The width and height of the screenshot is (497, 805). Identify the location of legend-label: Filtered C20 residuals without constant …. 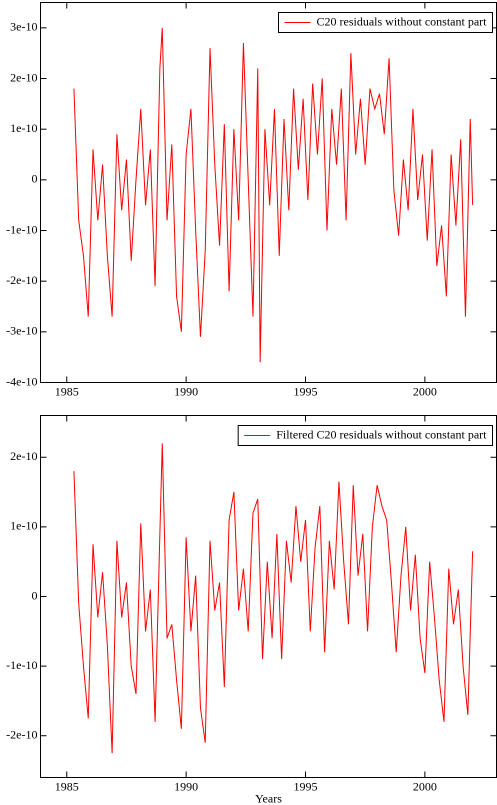
(381, 434).